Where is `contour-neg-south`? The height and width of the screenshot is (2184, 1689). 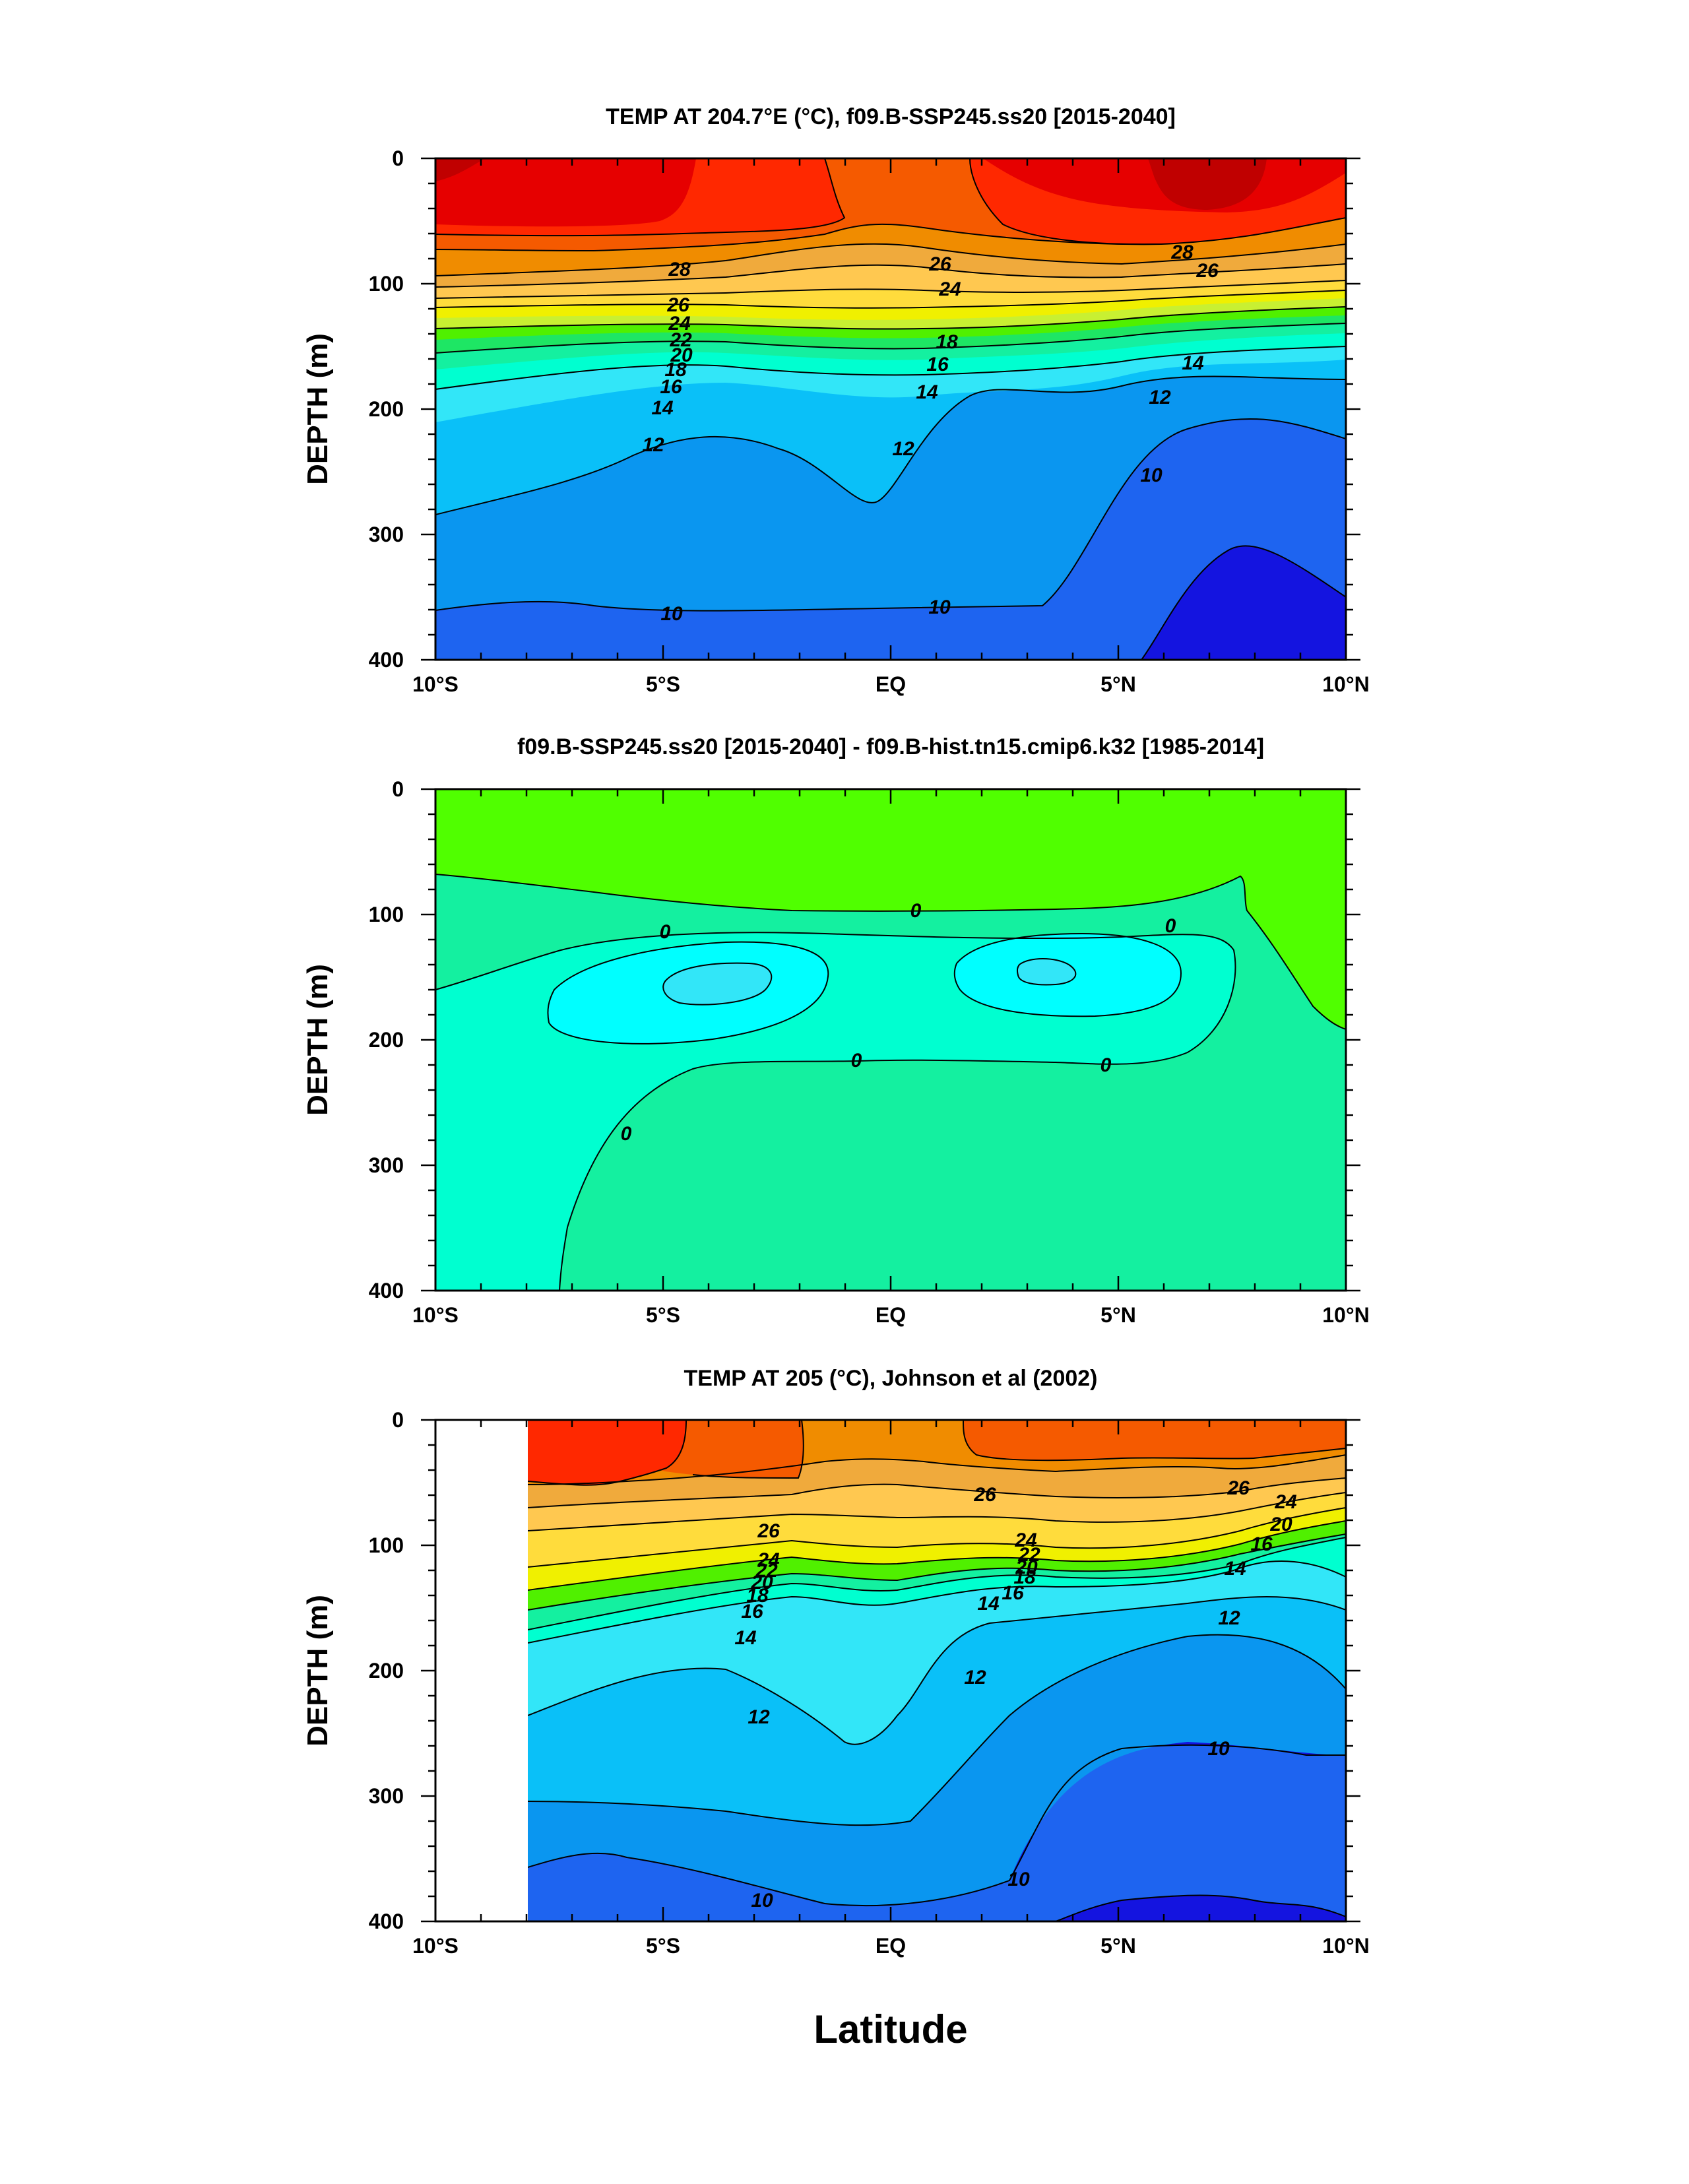 contour-neg-south is located at coordinates (688, 992).